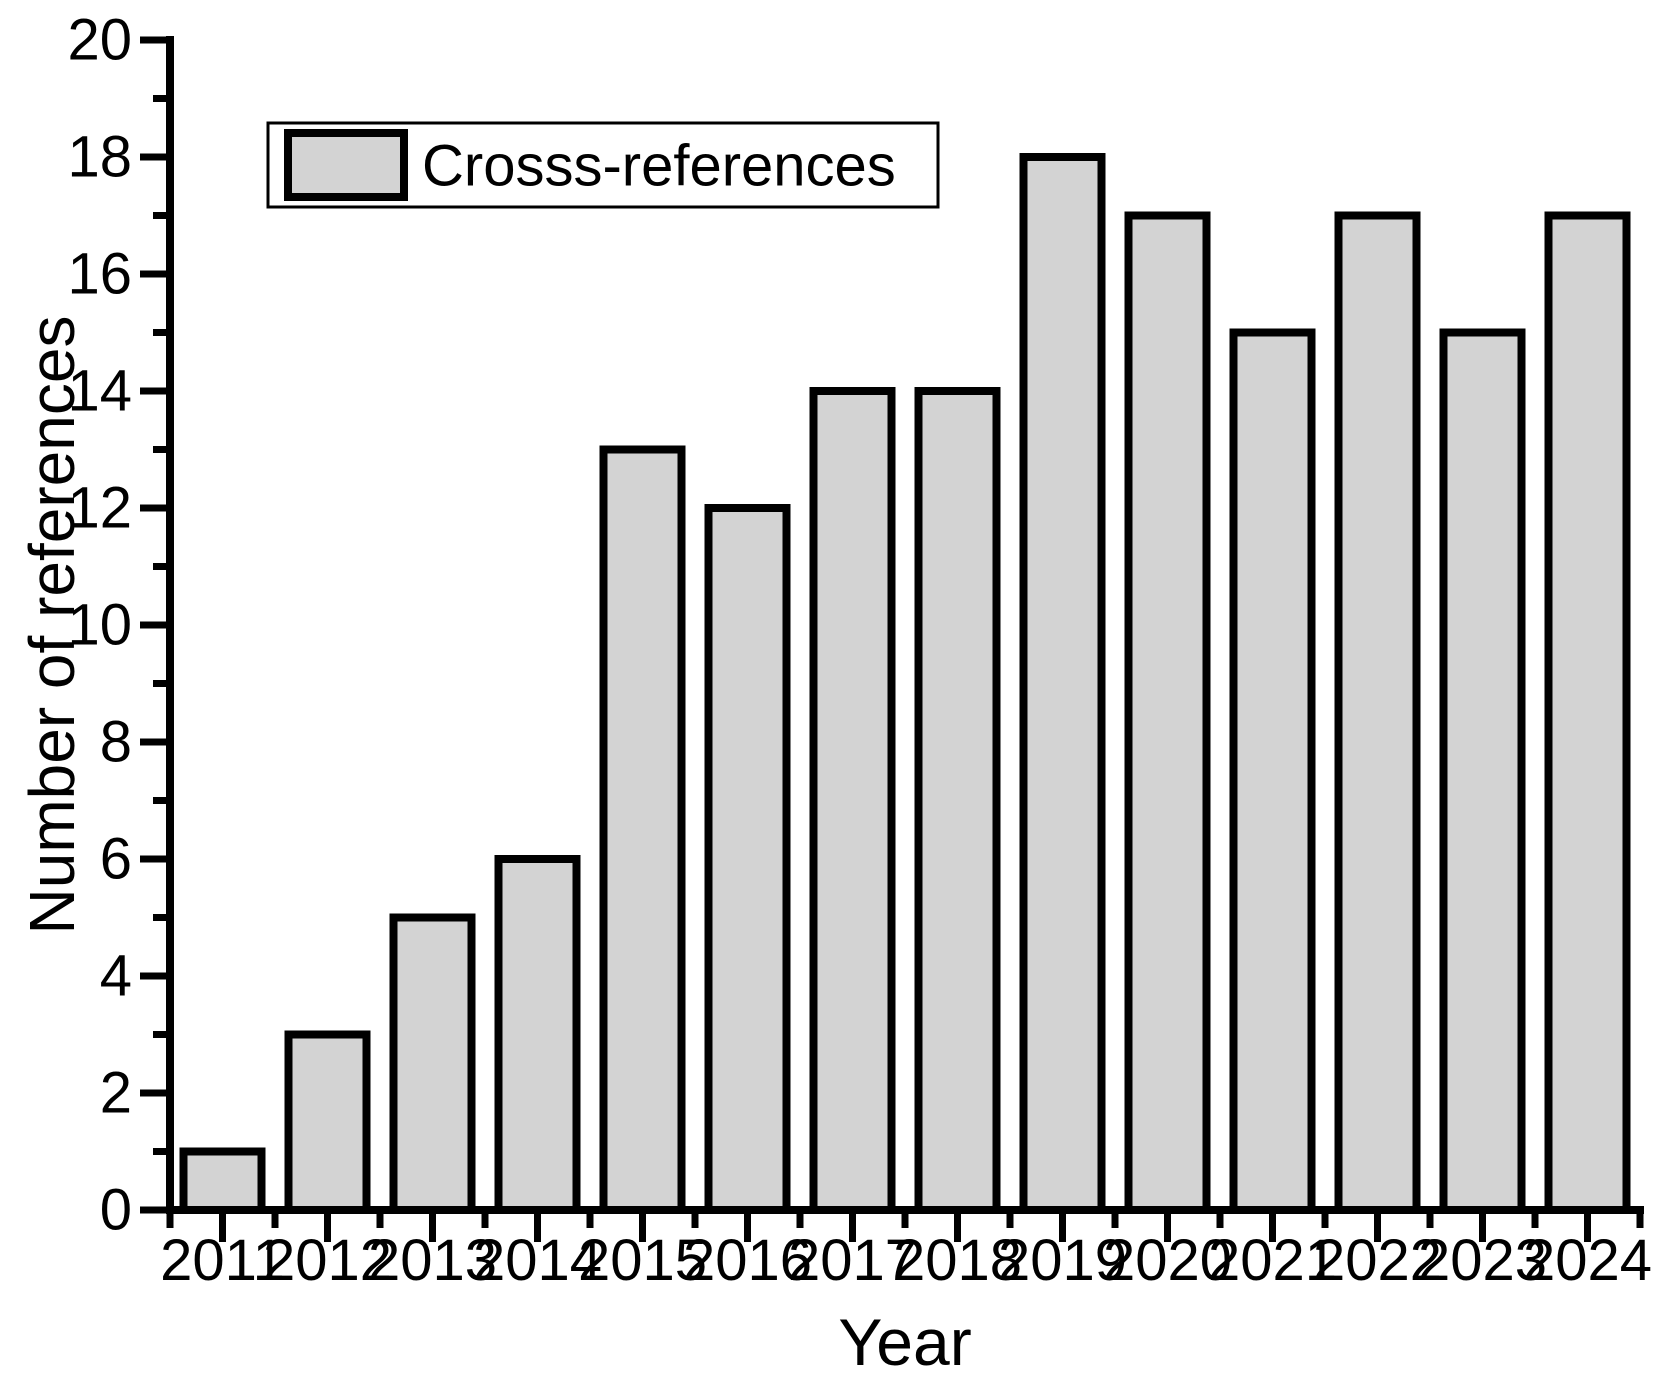 Image resolution: width=1664 pixels, height=1394 pixels. What do you see at coordinates (327, 1260) in the screenshot?
I see `x-tick-label-2012: 2012` at bounding box center [327, 1260].